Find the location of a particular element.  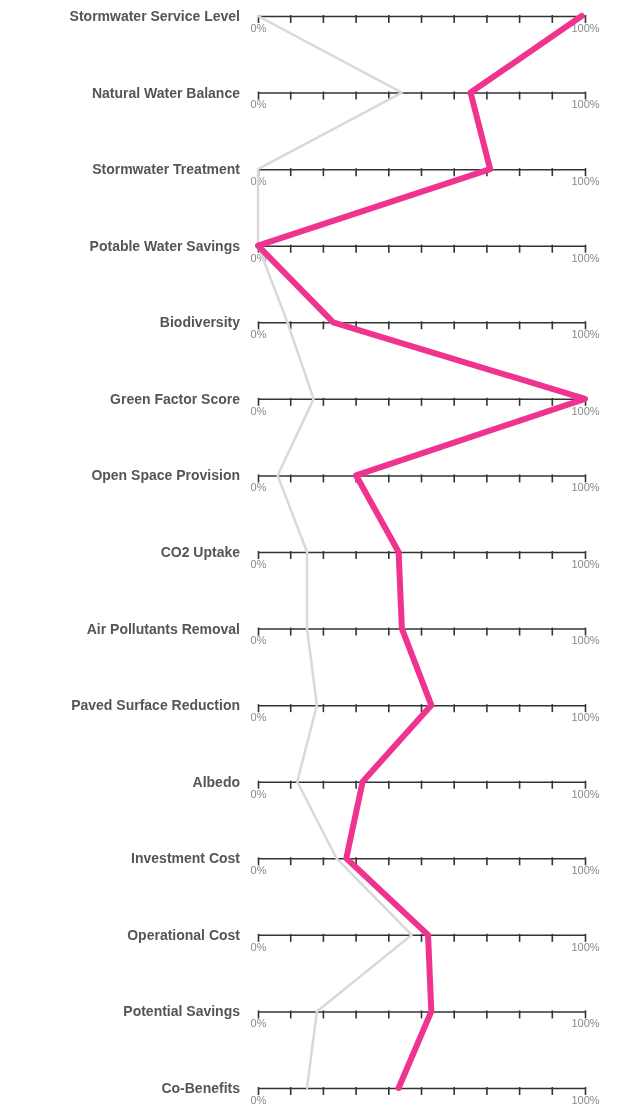

y-tick-label: Co-Benefits is located at coordinates (201, 1088).